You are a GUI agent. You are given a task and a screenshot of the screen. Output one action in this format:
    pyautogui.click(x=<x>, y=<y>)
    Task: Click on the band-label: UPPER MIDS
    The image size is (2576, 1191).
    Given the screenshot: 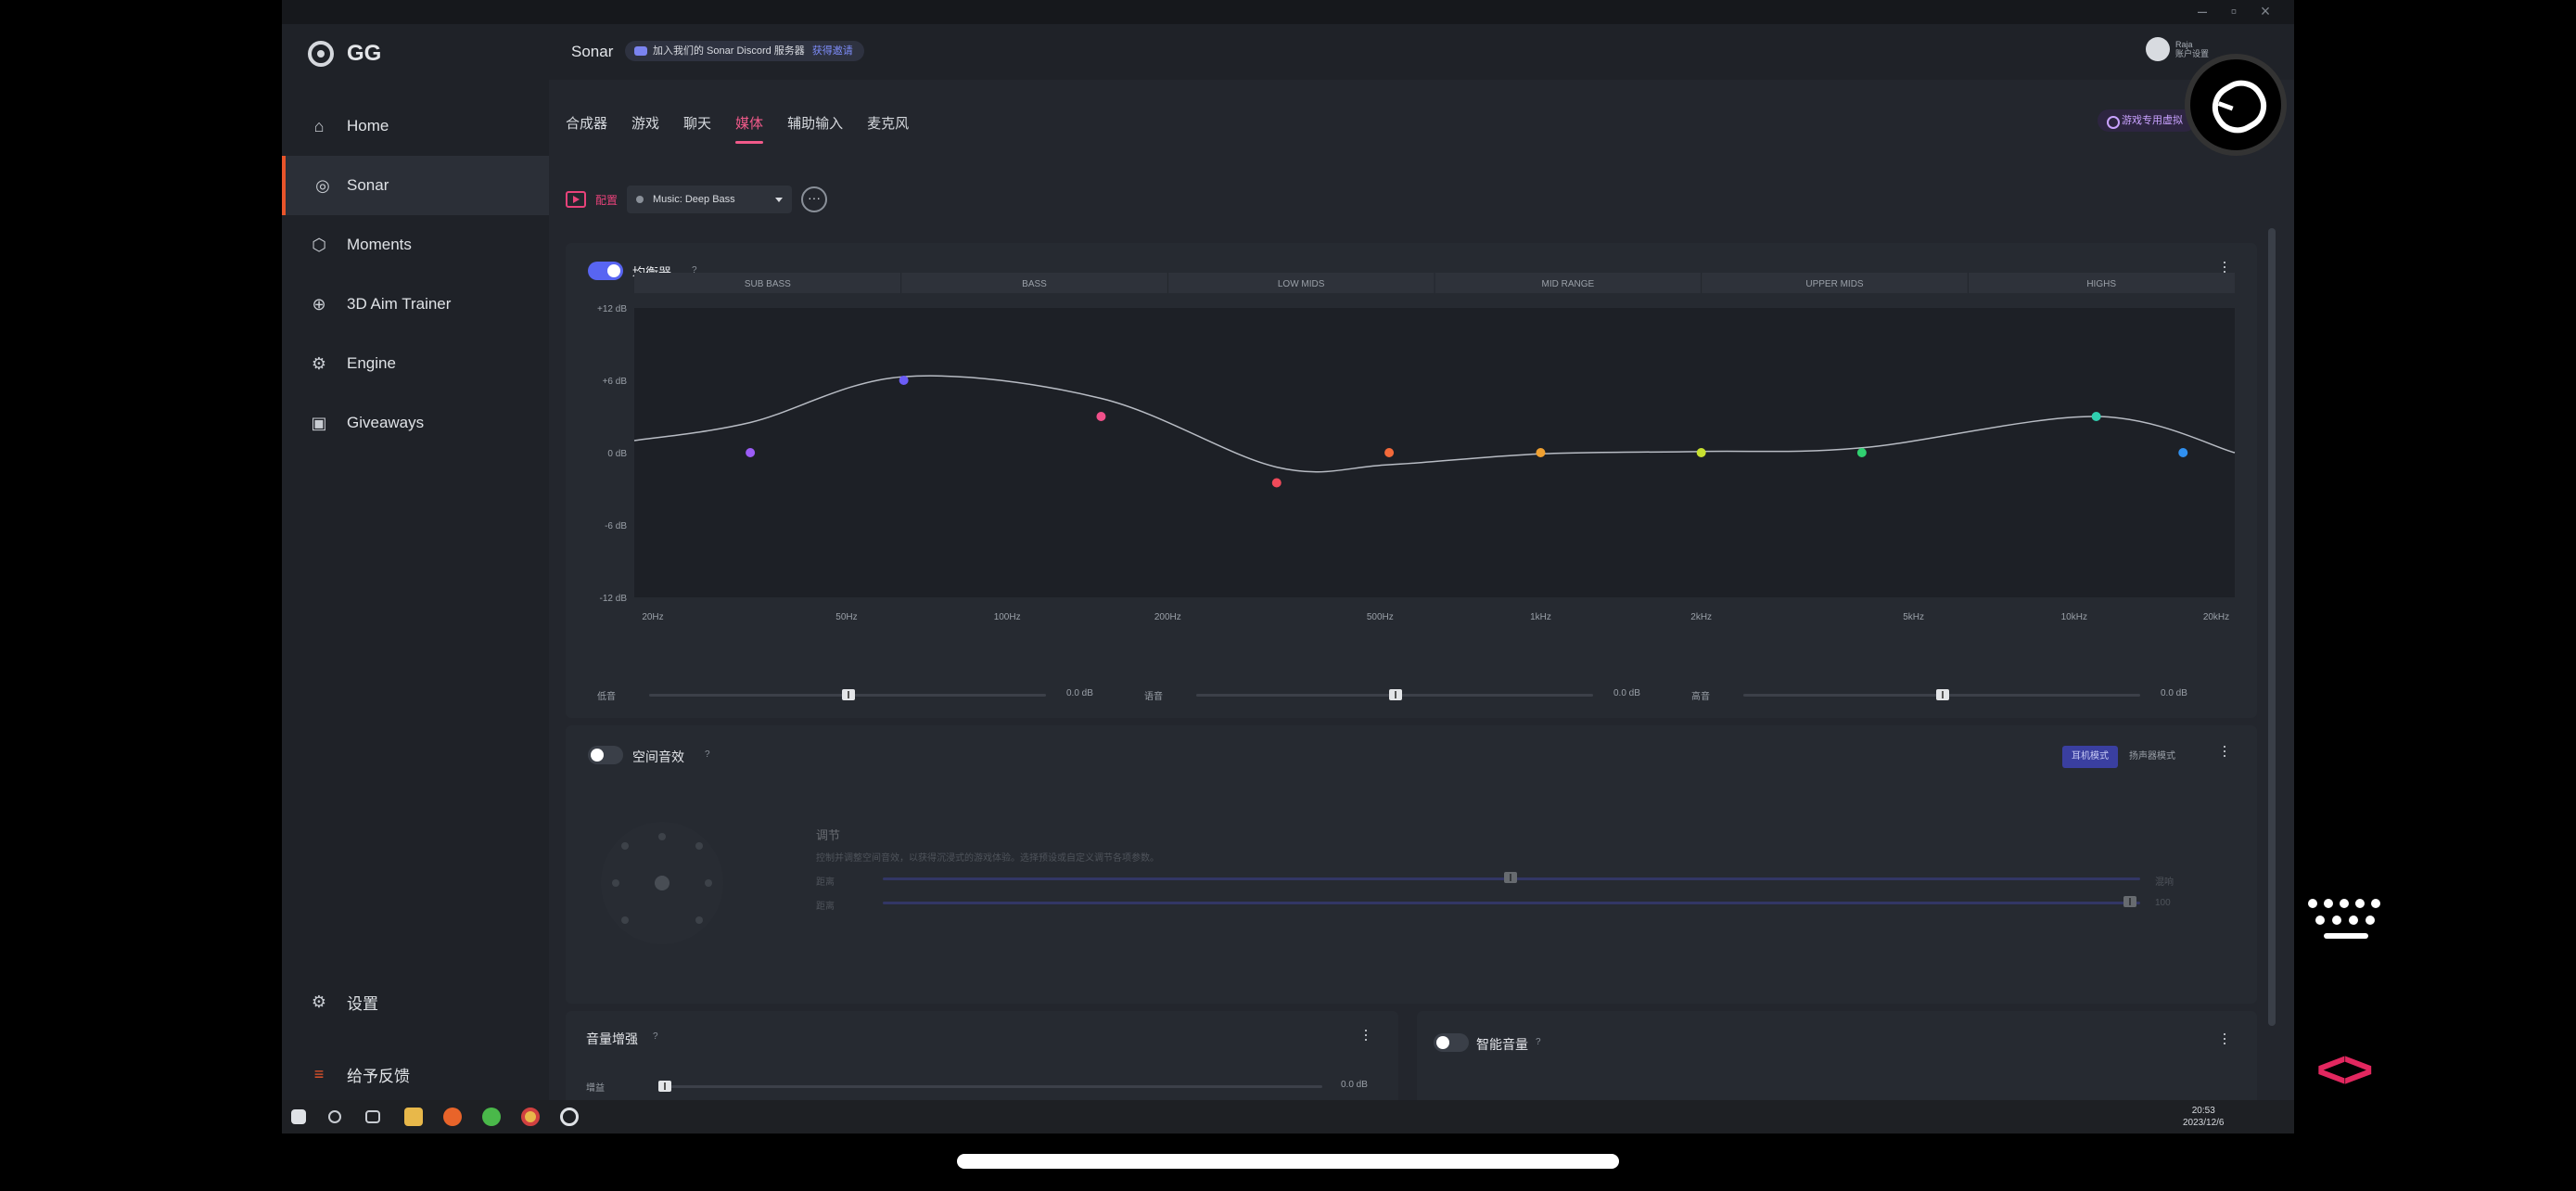 What is the action you would take?
    pyautogui.click(x=1834, y=284)
    